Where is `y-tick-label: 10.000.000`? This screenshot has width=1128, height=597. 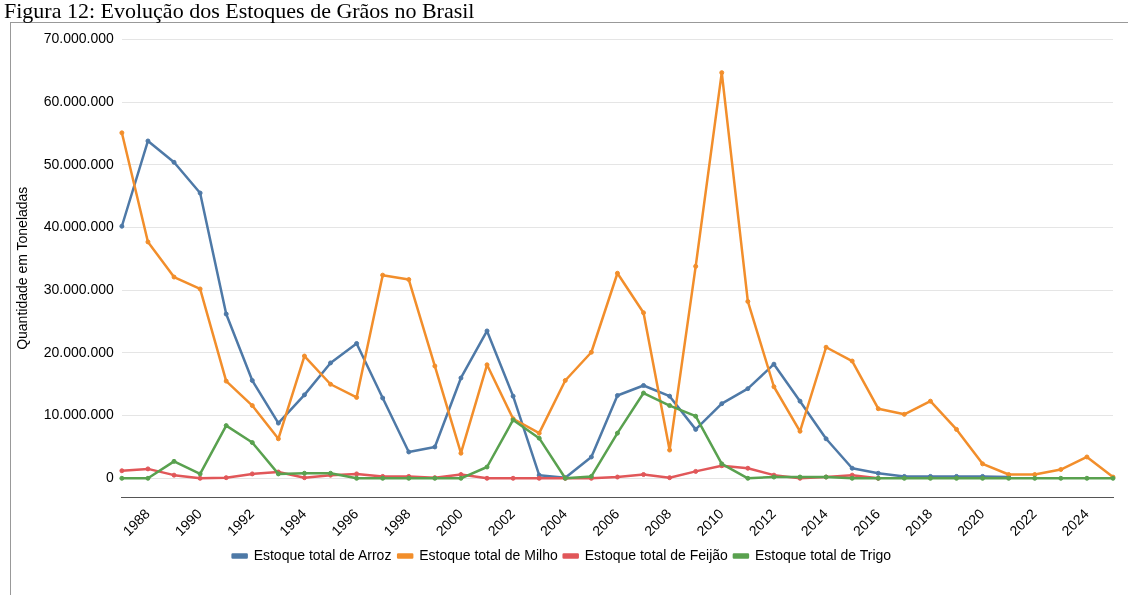
y-tick-label: 10.000.000 is located at coordinates (79, 414).